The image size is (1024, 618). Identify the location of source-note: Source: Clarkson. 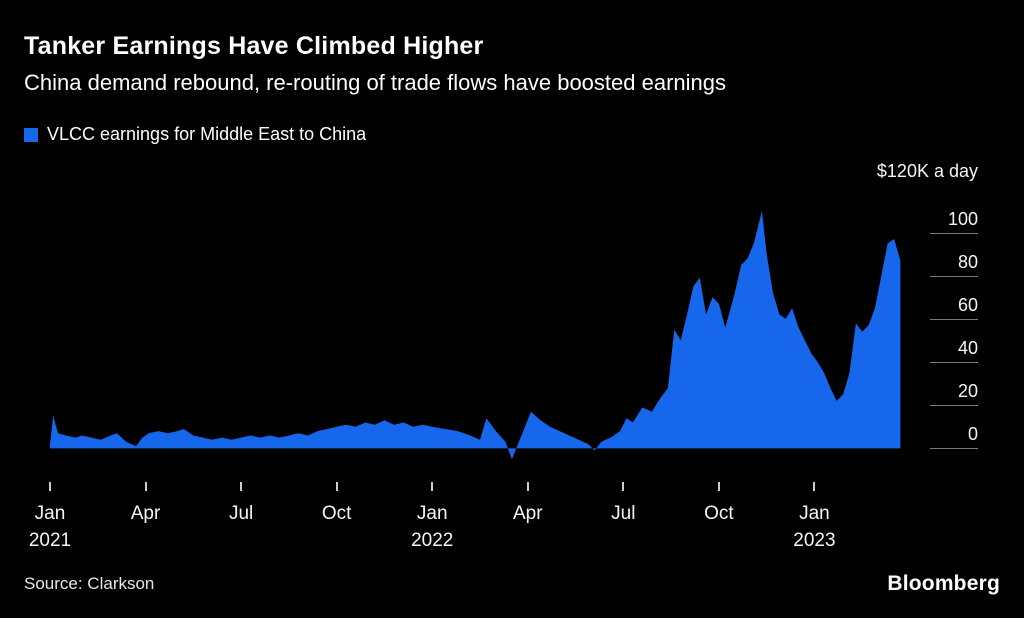
(89, 583).